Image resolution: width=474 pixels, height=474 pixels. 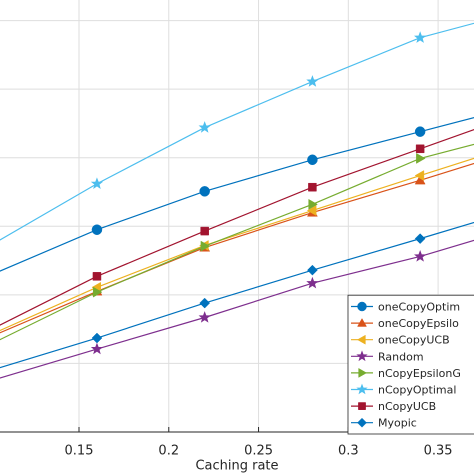 I want to click on legend-label: oneCopyEpsilo, so click(x=418, y=323).